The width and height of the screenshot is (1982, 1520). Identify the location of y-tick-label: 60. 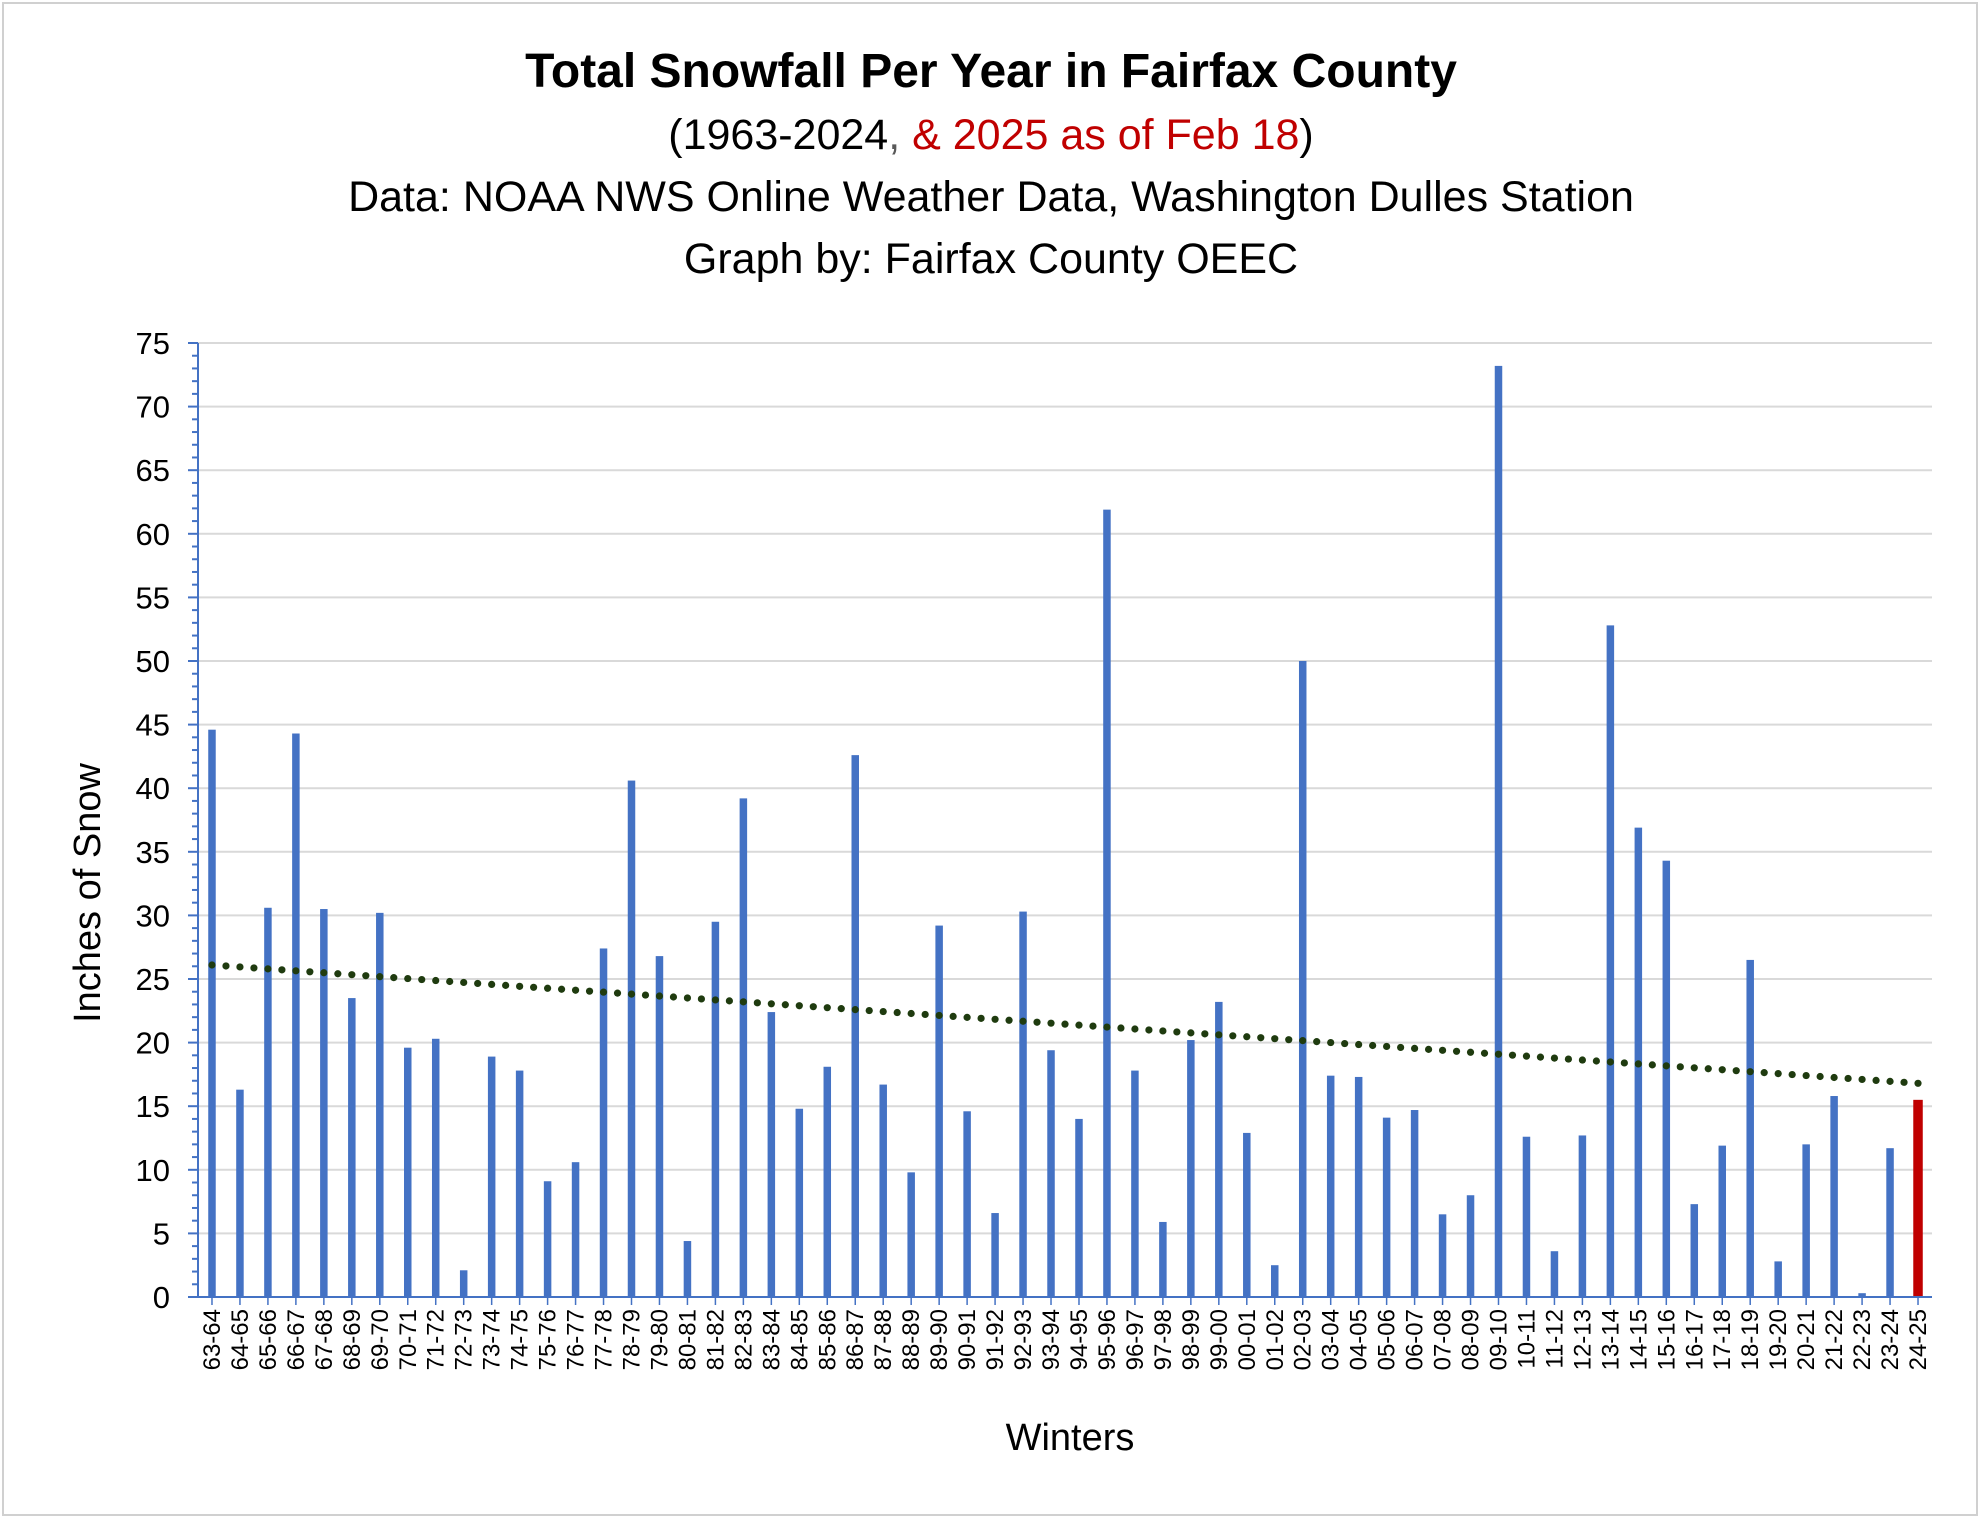
(153, 534).